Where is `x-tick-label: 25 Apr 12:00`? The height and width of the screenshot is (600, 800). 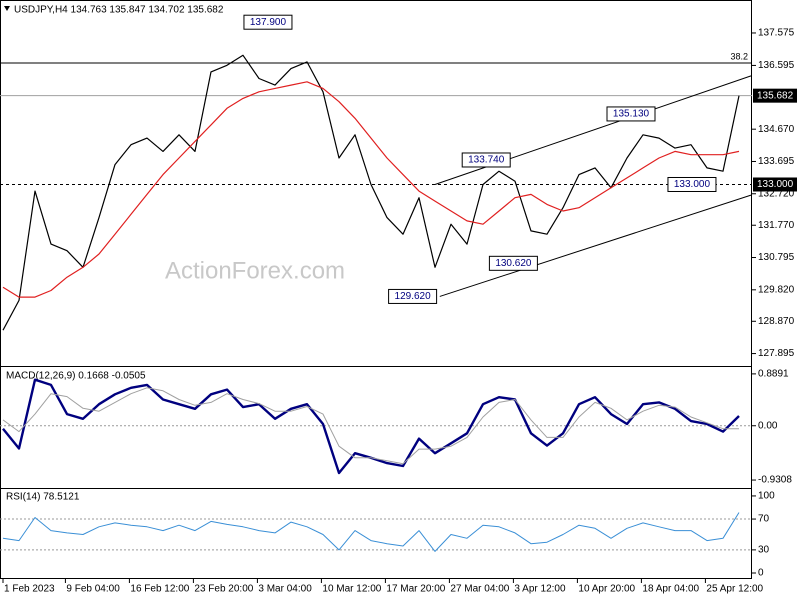
x-tick-label: 25 Apr 12:00 is located at coordinates (734, 589).